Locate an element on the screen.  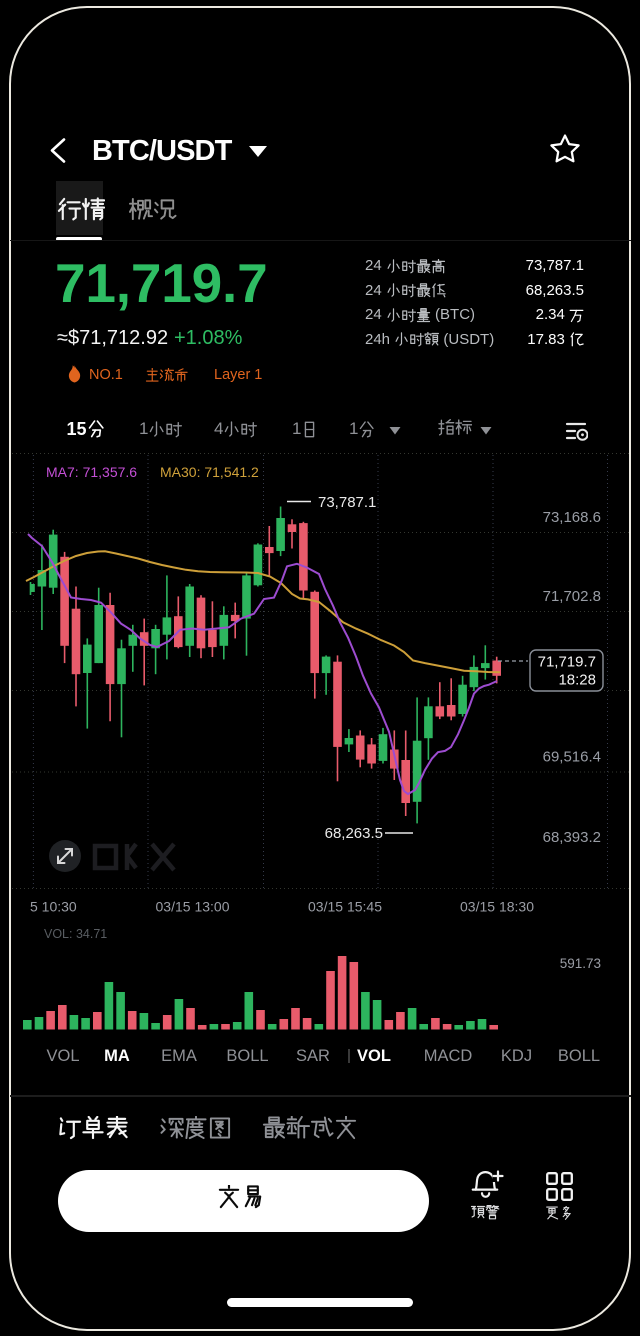
svg-text: 71,719.7 is located at coordinates (567, 662).